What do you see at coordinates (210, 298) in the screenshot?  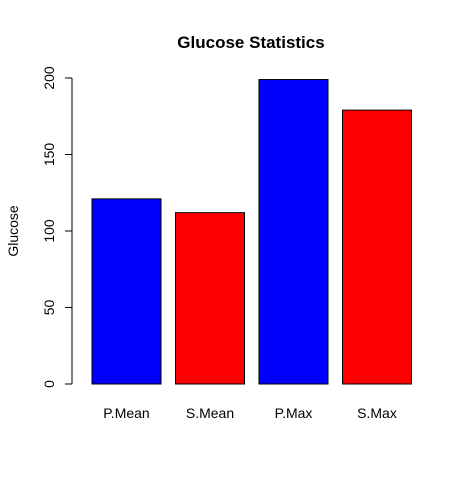 I see `bar-s-mean` at bounding box center [210, 298].